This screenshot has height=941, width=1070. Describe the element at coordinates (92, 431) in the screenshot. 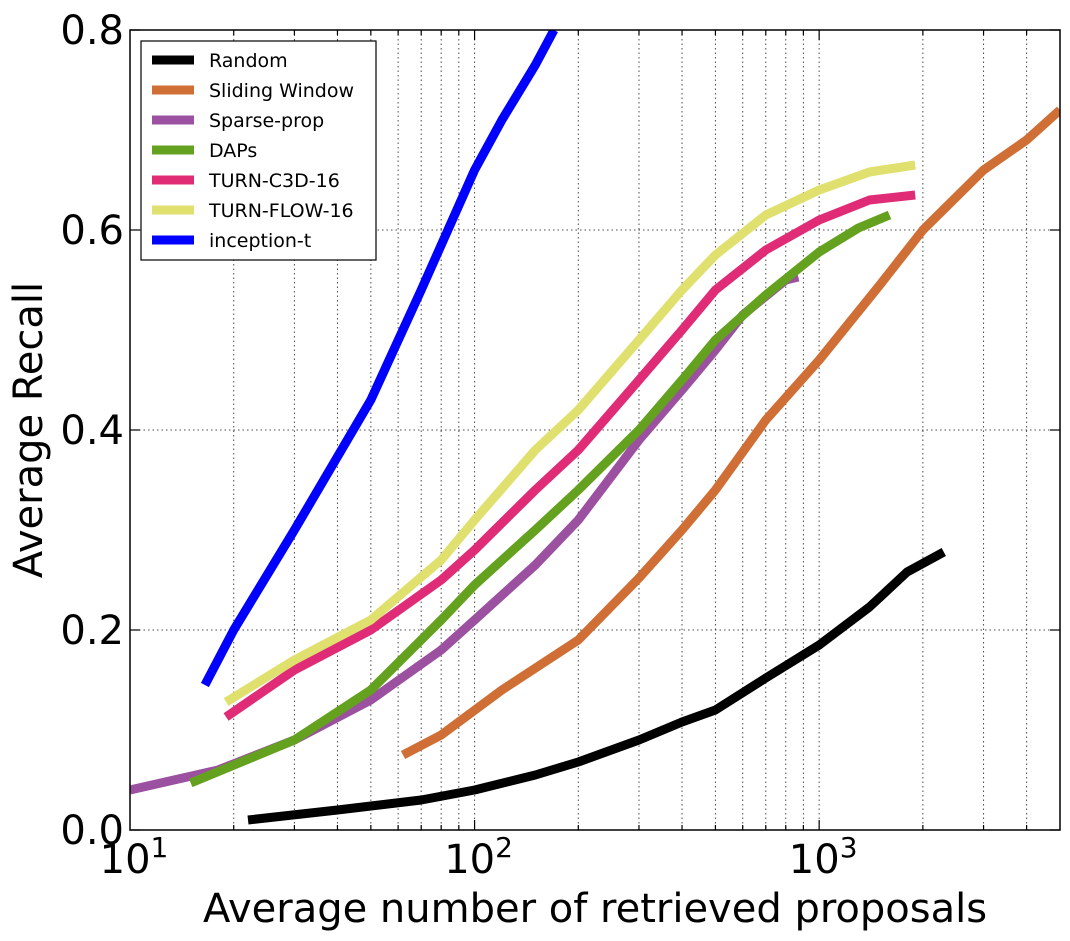

I see `y-tick-label: 0.4` at that location.